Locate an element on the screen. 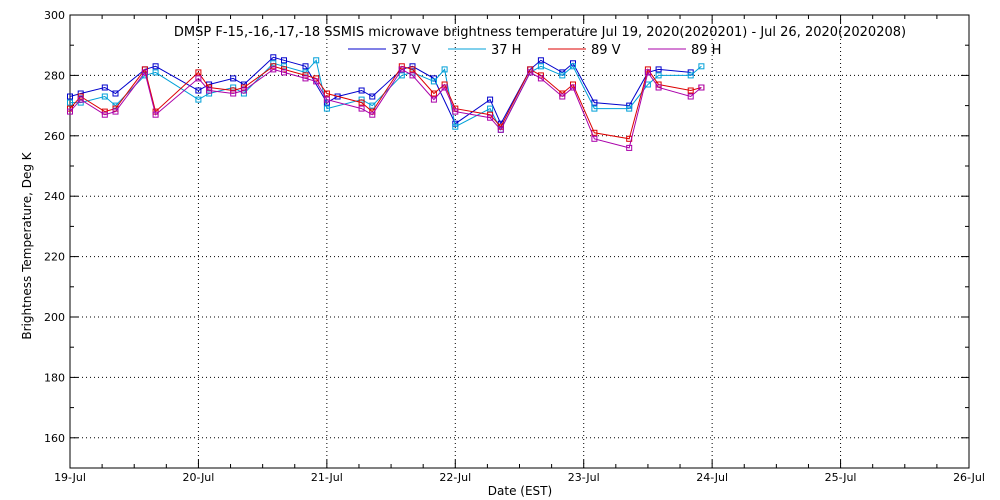 The width and height of the screenshot is (1000, 500). legend-label-37h: 37 H is located at coordinates (506, 50).